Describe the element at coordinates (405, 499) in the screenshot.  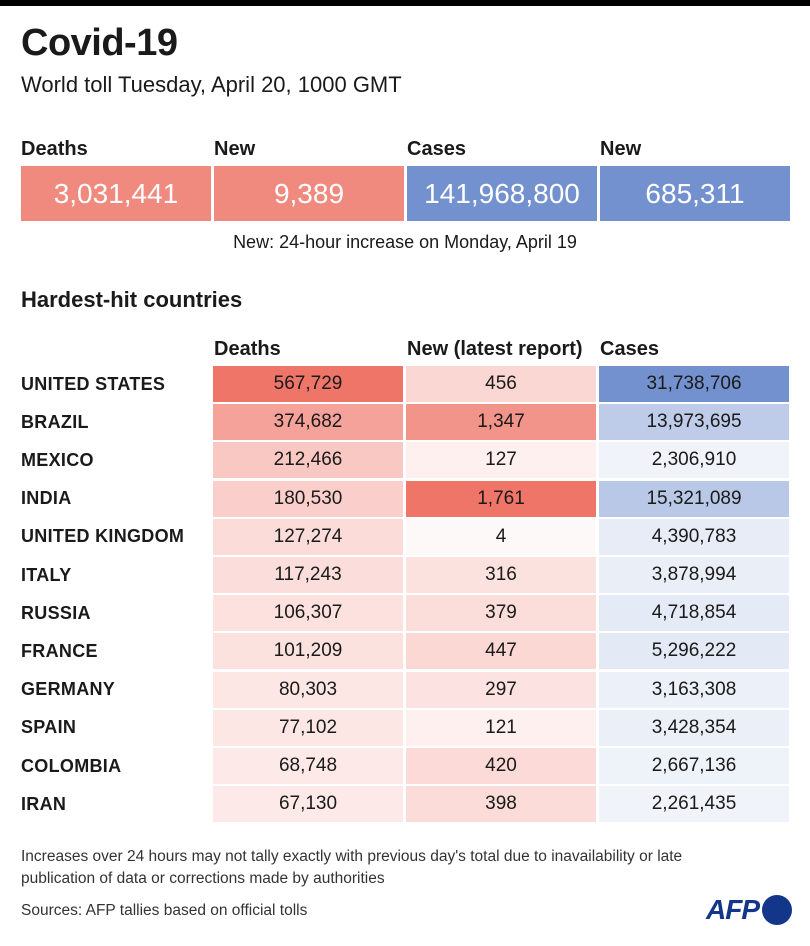
I see `table-row: INDIA 180,530 1,761 15,321,089` at that location.